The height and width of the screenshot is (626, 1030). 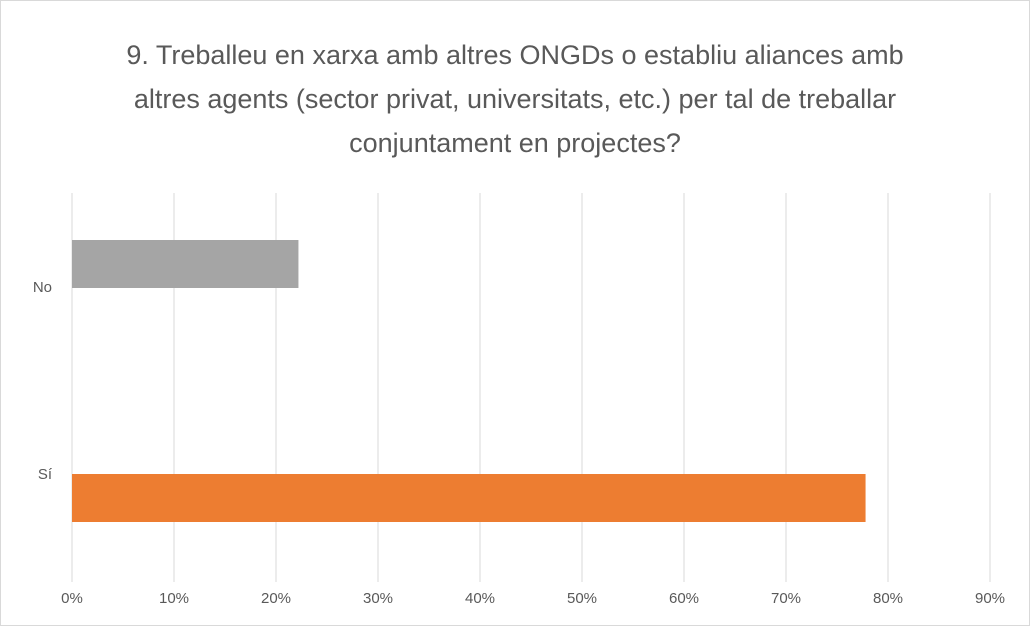 What do you see at coordinates (786, 598) in the screenshot?
I see `x-tick-label: 70%` at bounding box center [786, 598].